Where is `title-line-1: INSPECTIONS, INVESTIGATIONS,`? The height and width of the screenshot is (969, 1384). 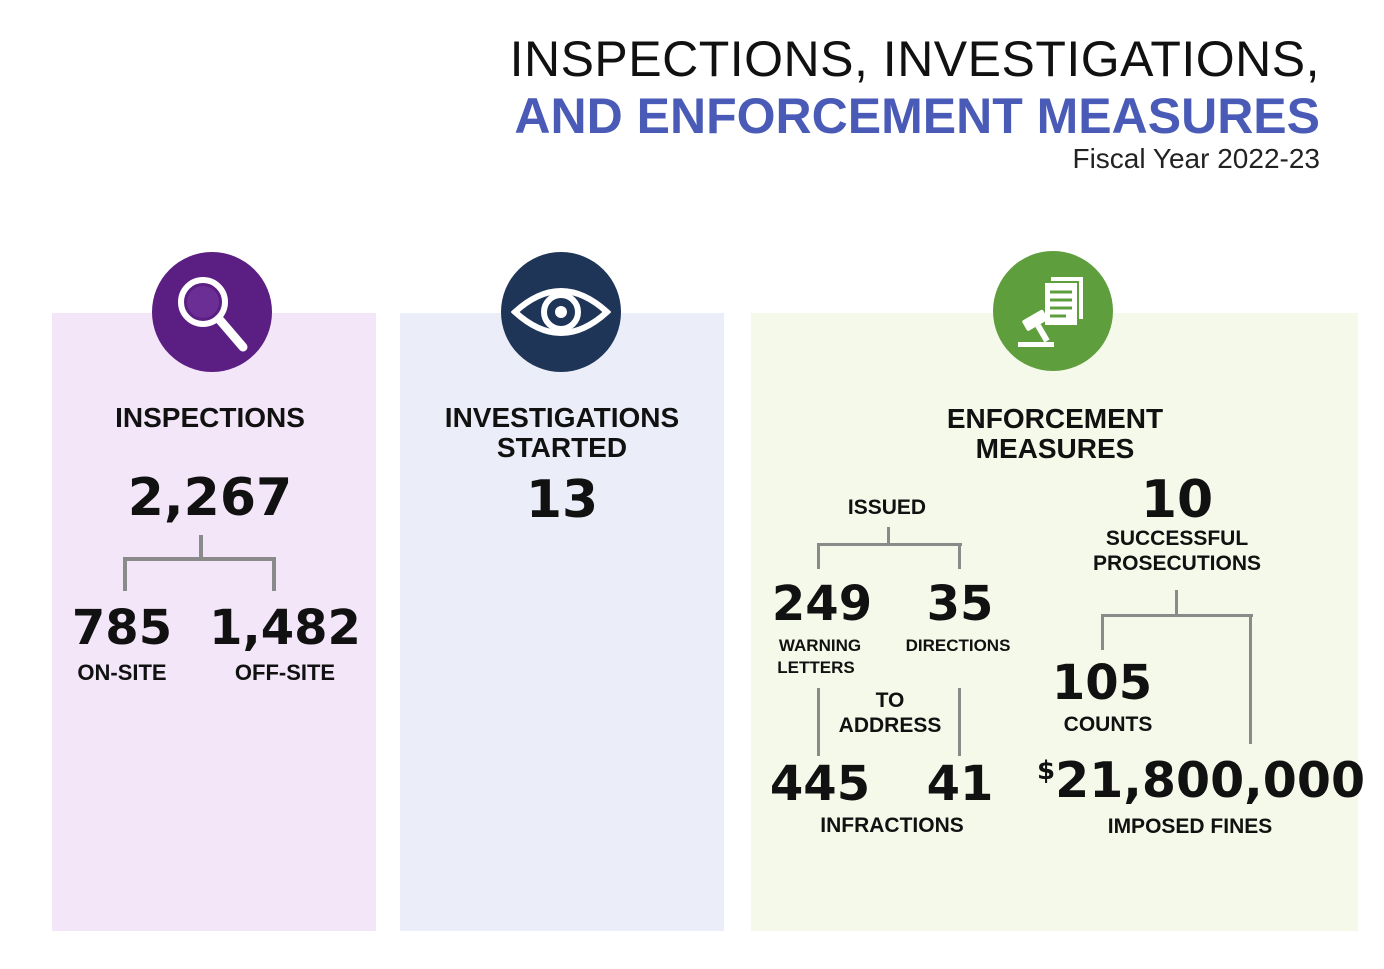
title-line-1: INSPECTIONS, INVESTIGATIONS, is located at coordinates (914, 59).